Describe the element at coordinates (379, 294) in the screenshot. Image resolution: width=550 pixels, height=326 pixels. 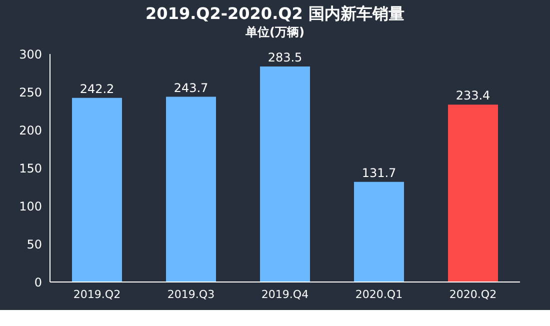
I see `x-tick-label: 2020.Q1` at that location.